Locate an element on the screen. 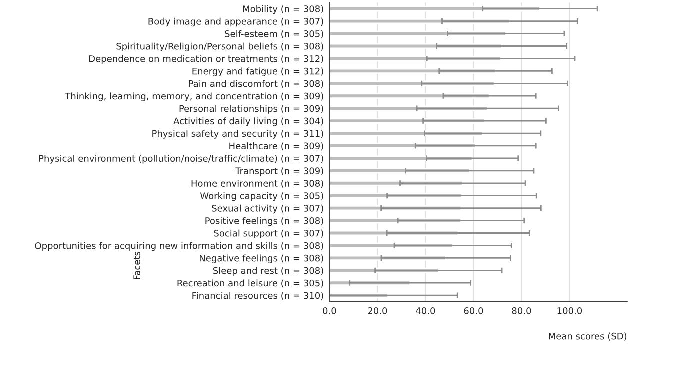  y-tick-label: Dependence on medication or treatments (n = 312) is located at coordinates (206, 59).